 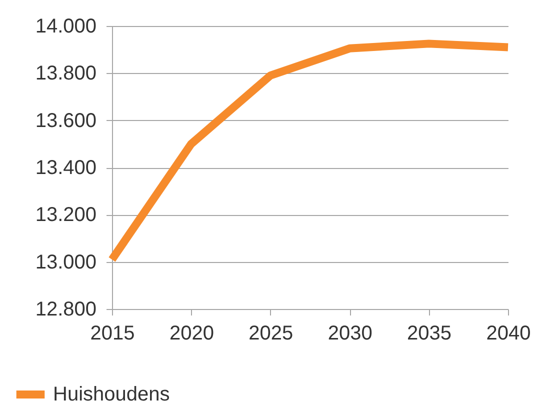 I want to click on x-tick-label: 2025, so click(x=271, y=333).